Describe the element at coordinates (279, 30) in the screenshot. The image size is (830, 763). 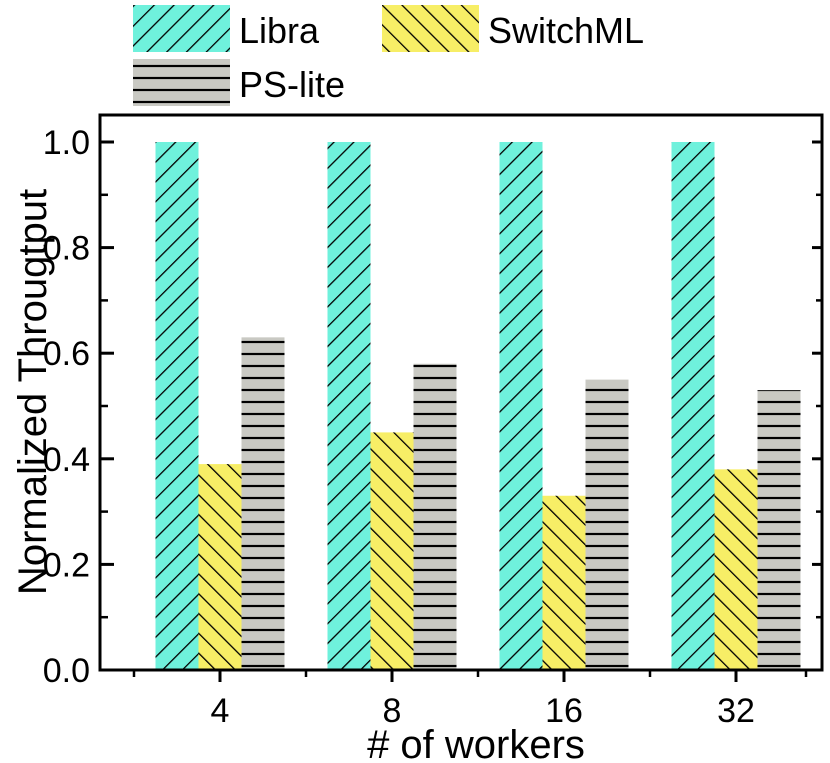
I see `legend-label-libra: Libra` at that location.